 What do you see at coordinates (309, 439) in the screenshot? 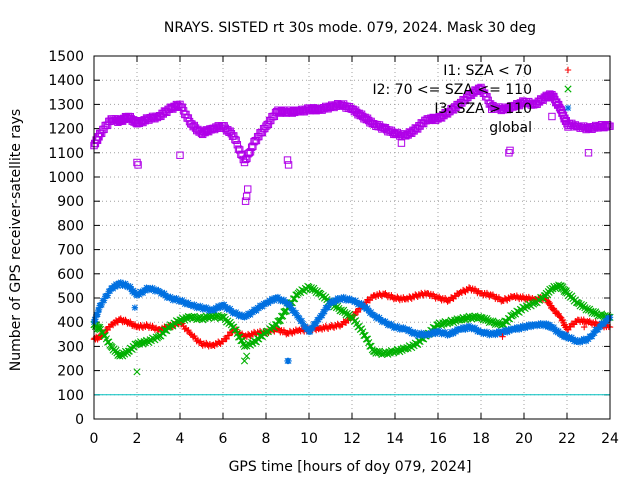
I see `x-tick-label: 10` at bounding box center [309, 439].